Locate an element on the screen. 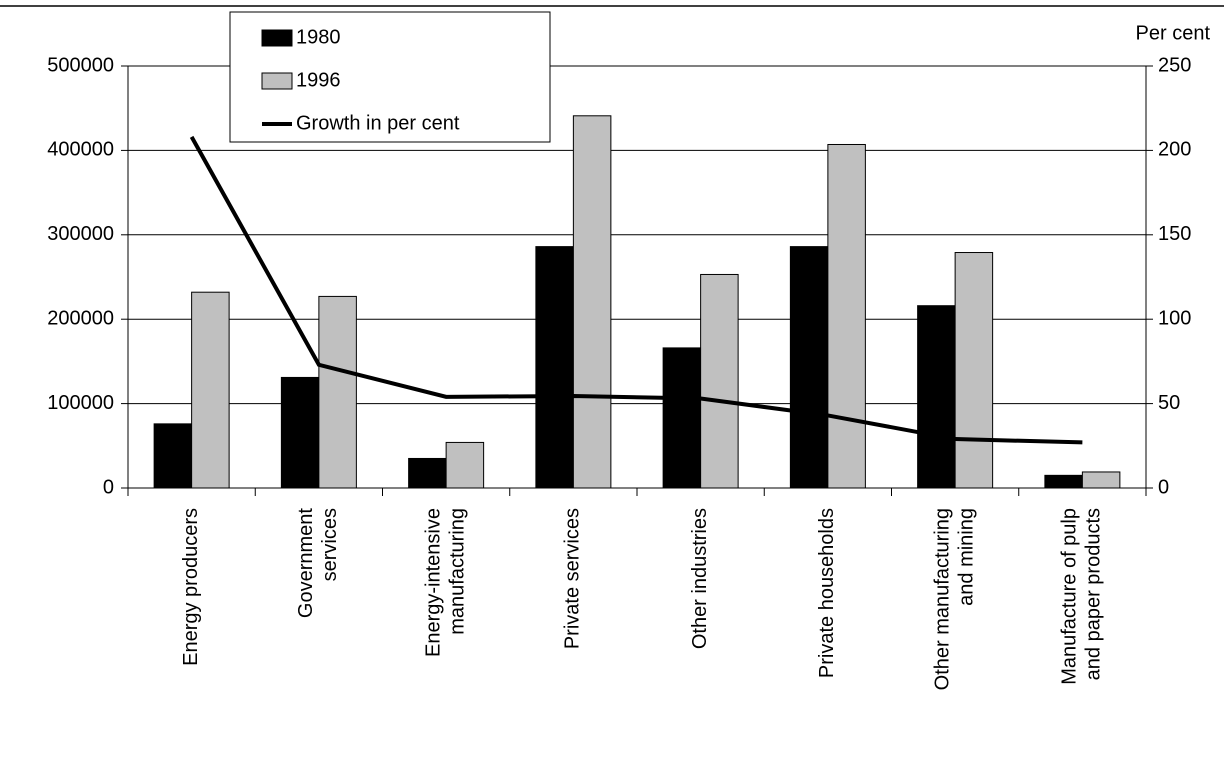 This screenshot has width=1224, height=781. x-tick-label: services is located at coordinates (330, 544).